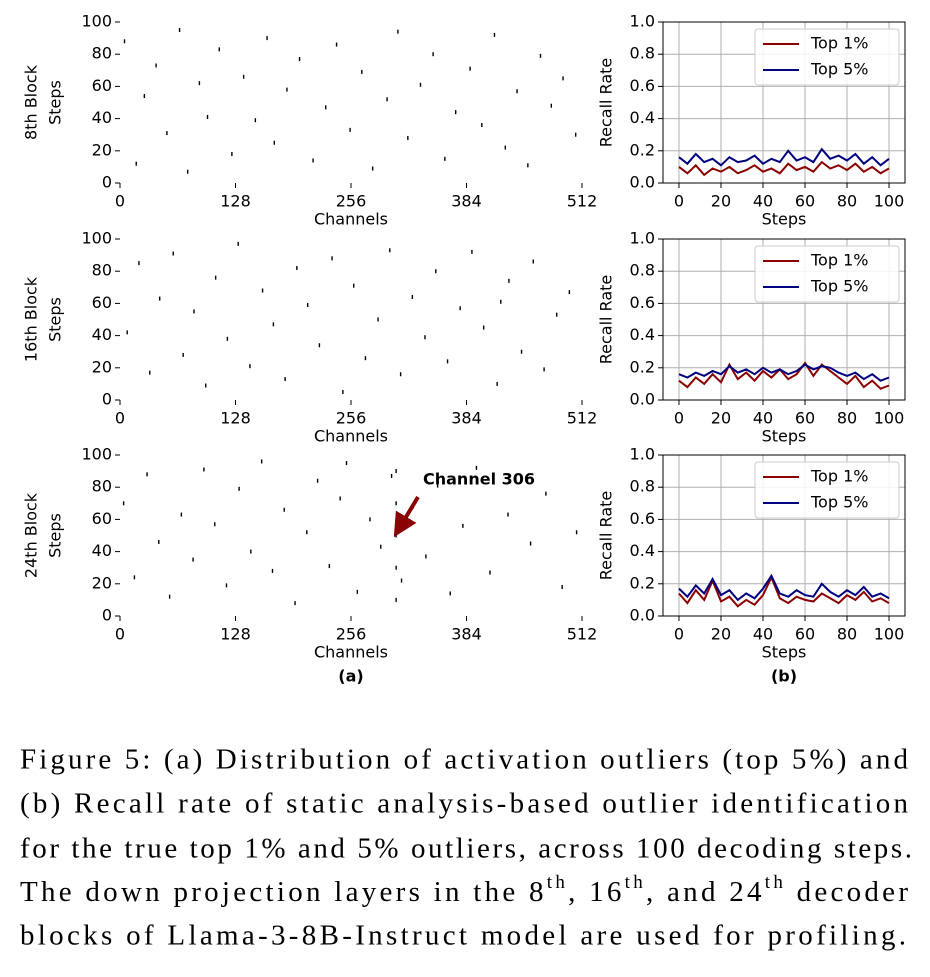 The width and height of the screenshot is (930, 977). I want to click on caption-sup: th, so click(634, 882).